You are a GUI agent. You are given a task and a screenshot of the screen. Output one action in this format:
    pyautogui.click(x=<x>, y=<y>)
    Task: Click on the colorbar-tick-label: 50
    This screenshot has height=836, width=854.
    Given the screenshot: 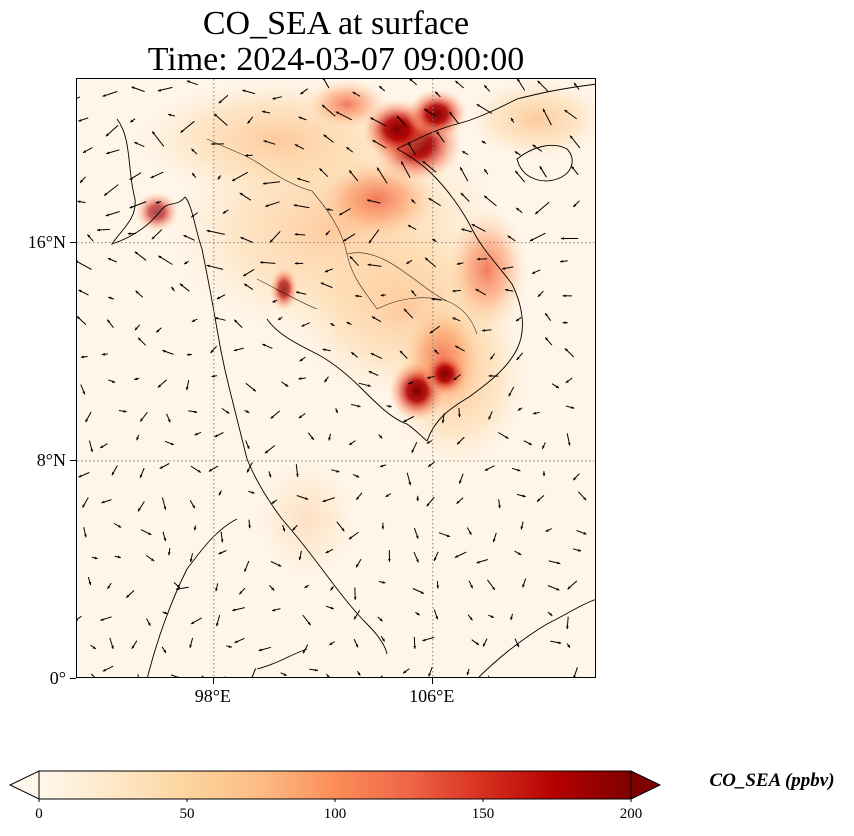 What is the action you would take?
    pyautogui.click(x=187, y=814)
    